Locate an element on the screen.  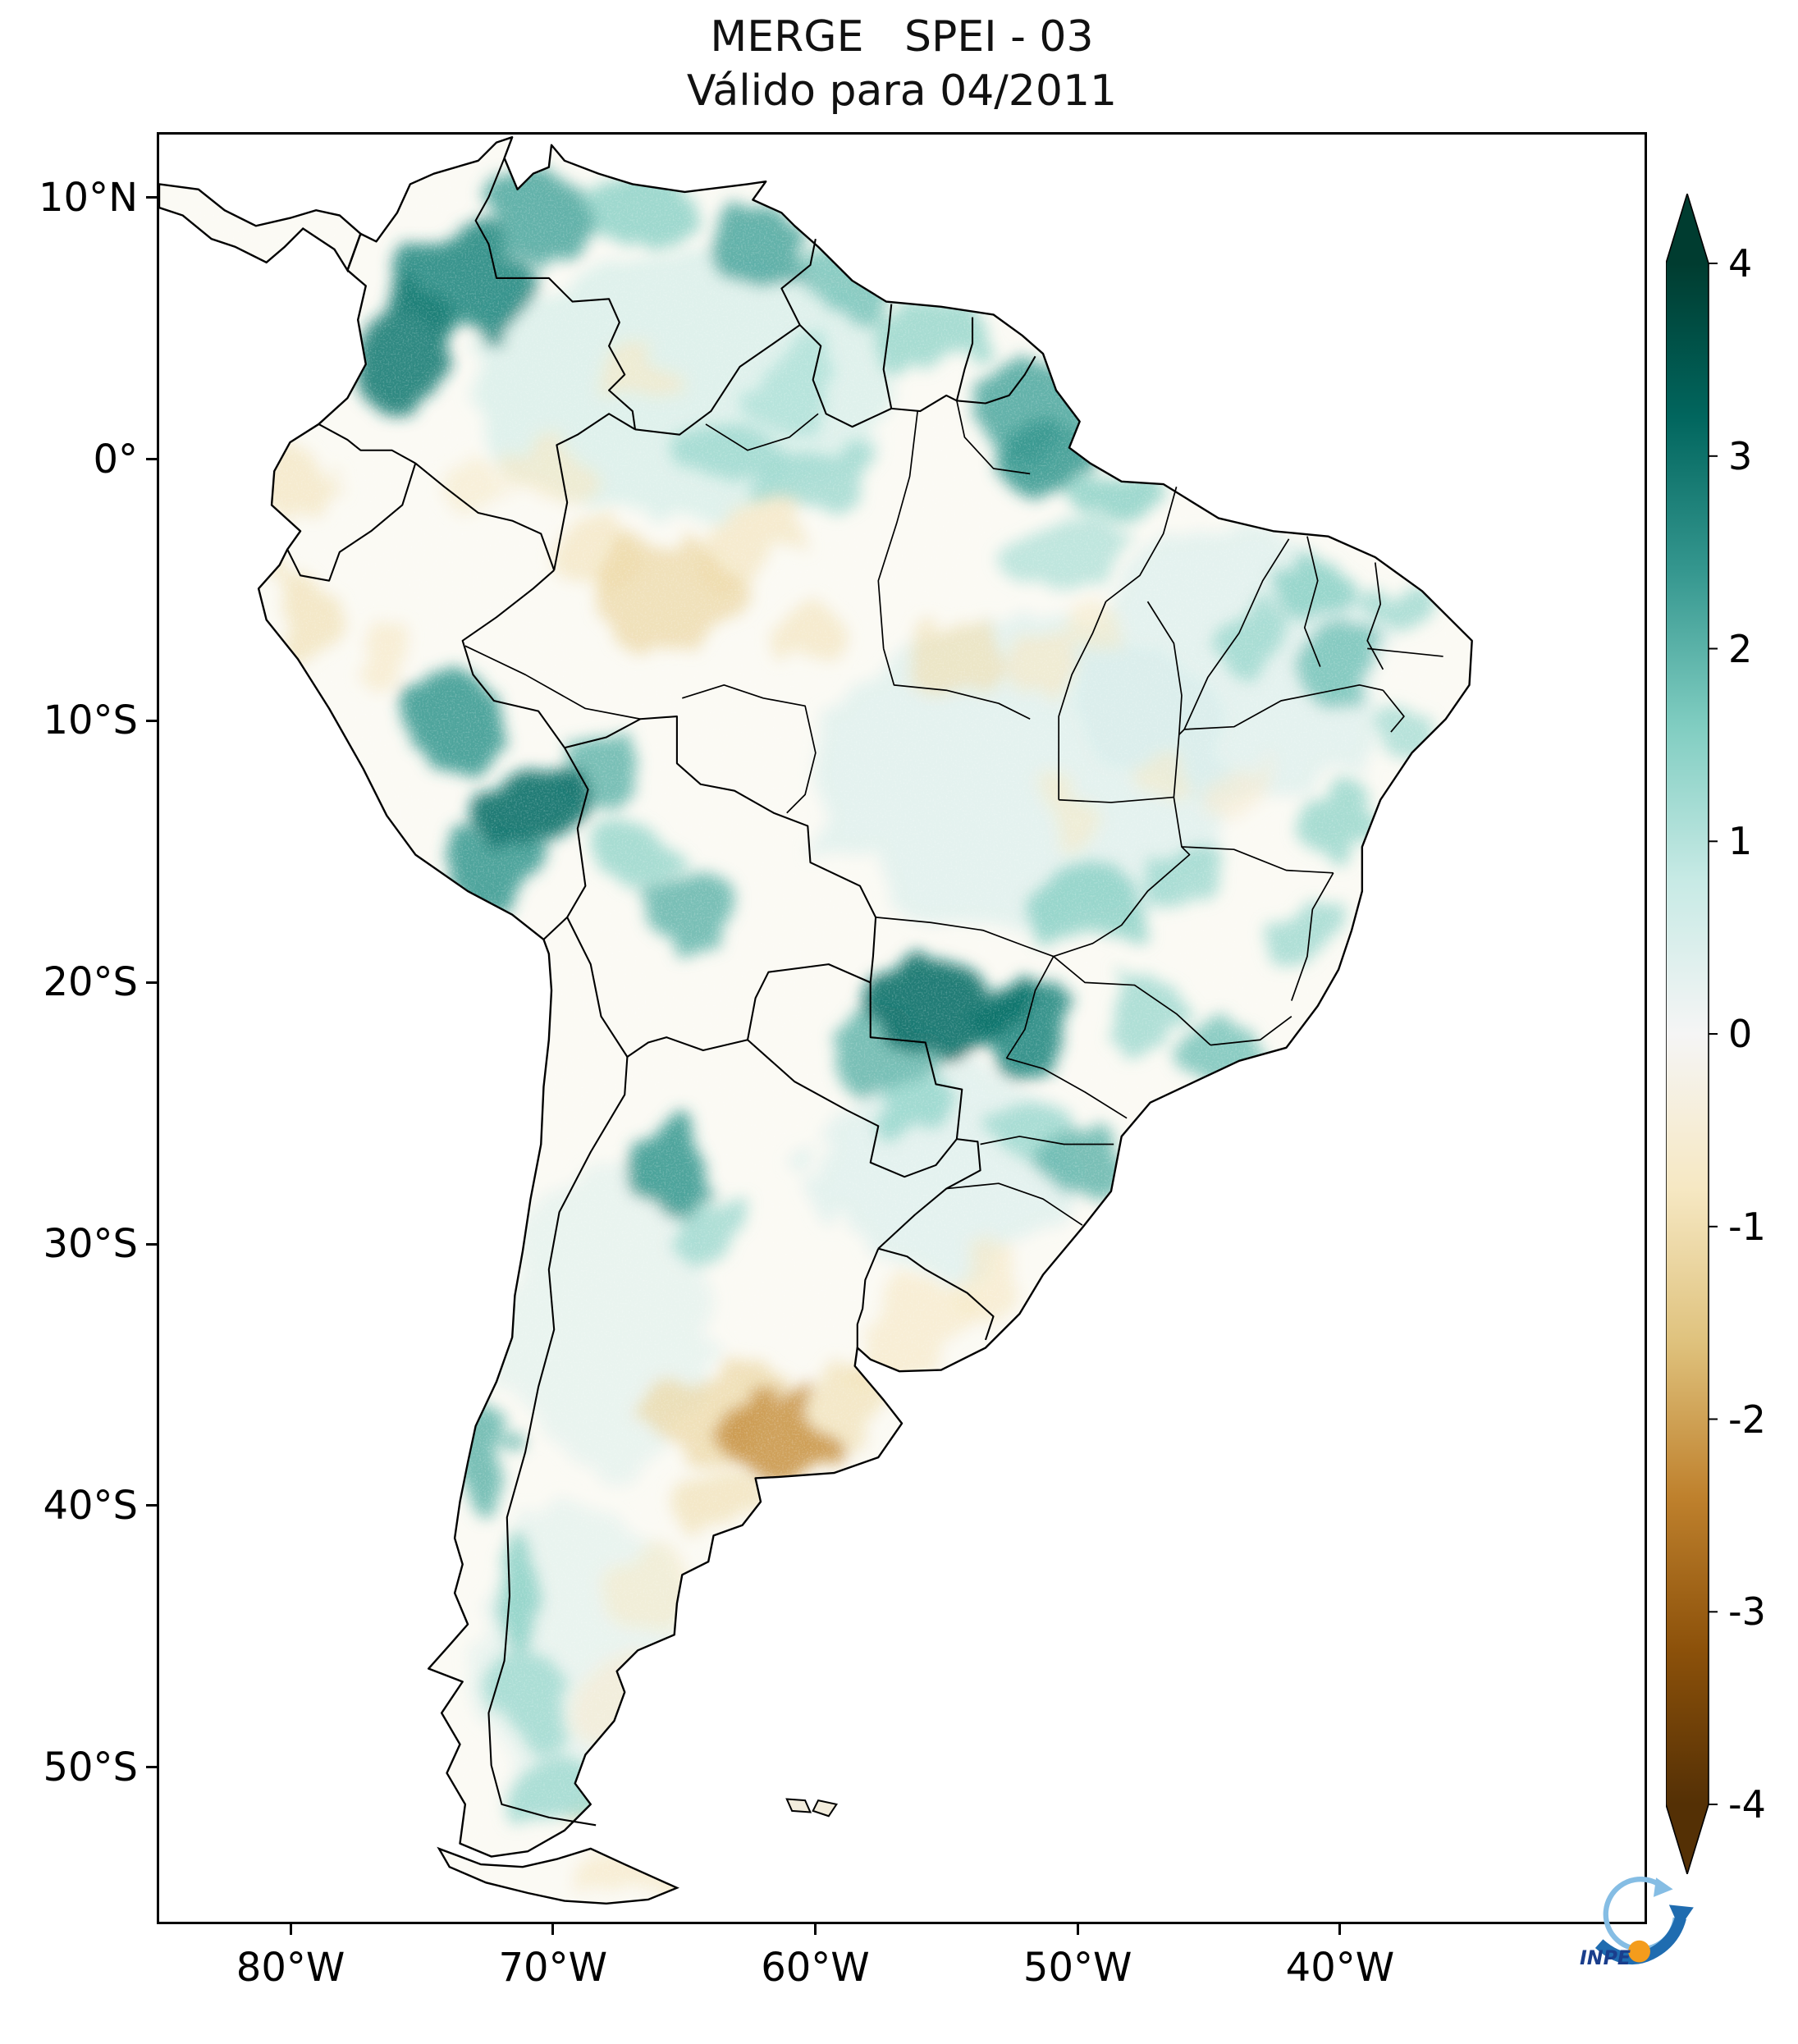
y-tick-label: 30°S is located at coordinates (90, 1244).